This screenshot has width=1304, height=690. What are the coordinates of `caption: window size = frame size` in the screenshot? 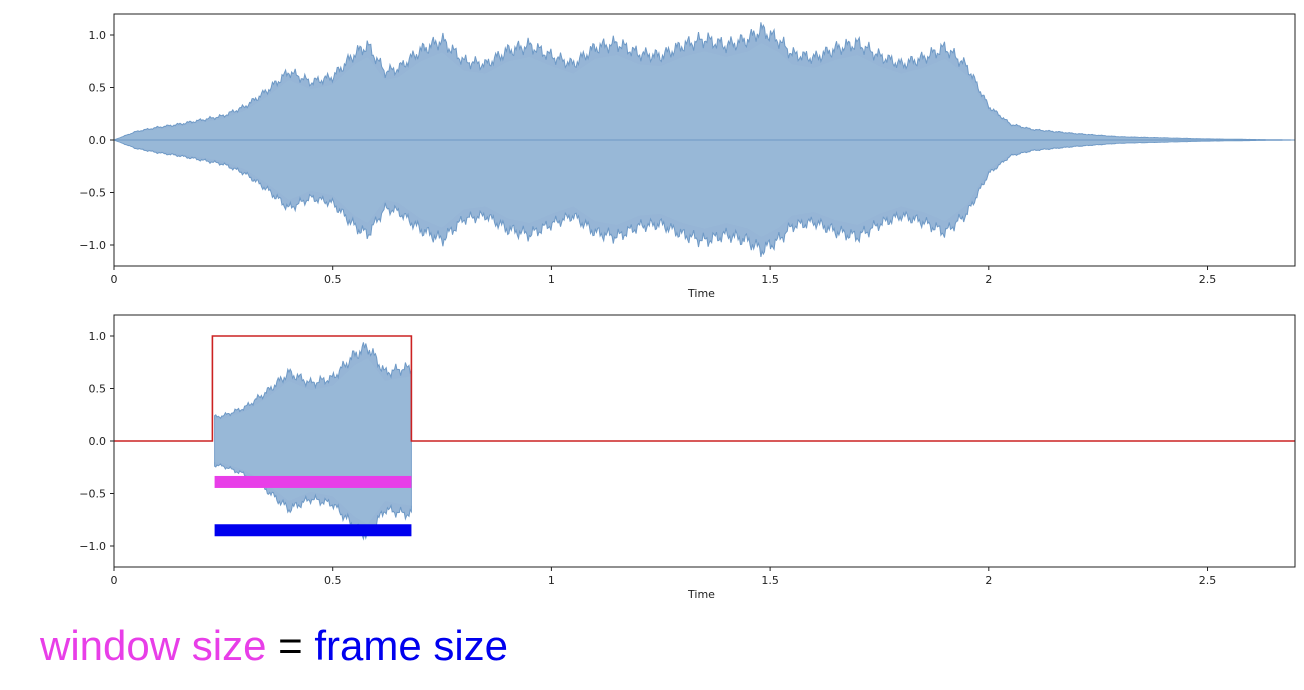 It's located at (274, 646).